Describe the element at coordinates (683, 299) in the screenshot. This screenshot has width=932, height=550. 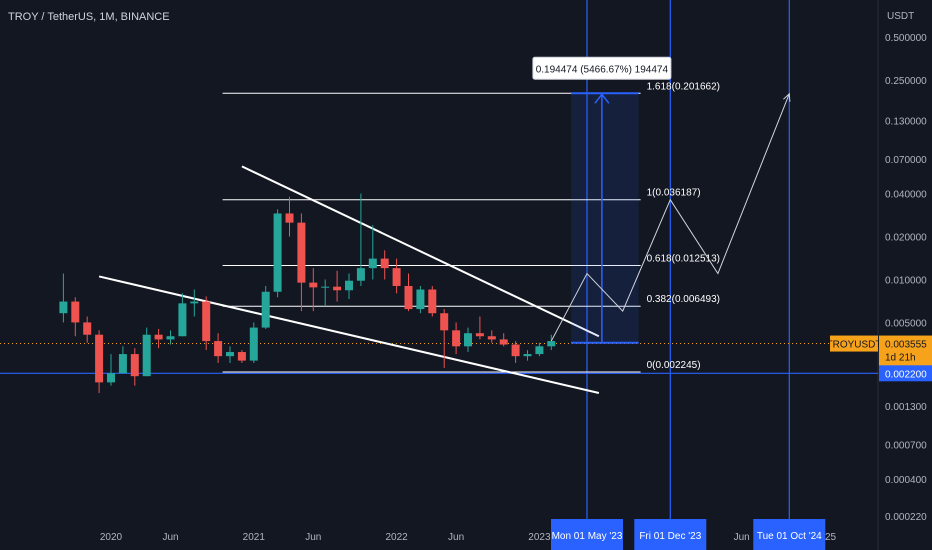
I see `fib-level-label: 0.382(0.006493)` at that location.